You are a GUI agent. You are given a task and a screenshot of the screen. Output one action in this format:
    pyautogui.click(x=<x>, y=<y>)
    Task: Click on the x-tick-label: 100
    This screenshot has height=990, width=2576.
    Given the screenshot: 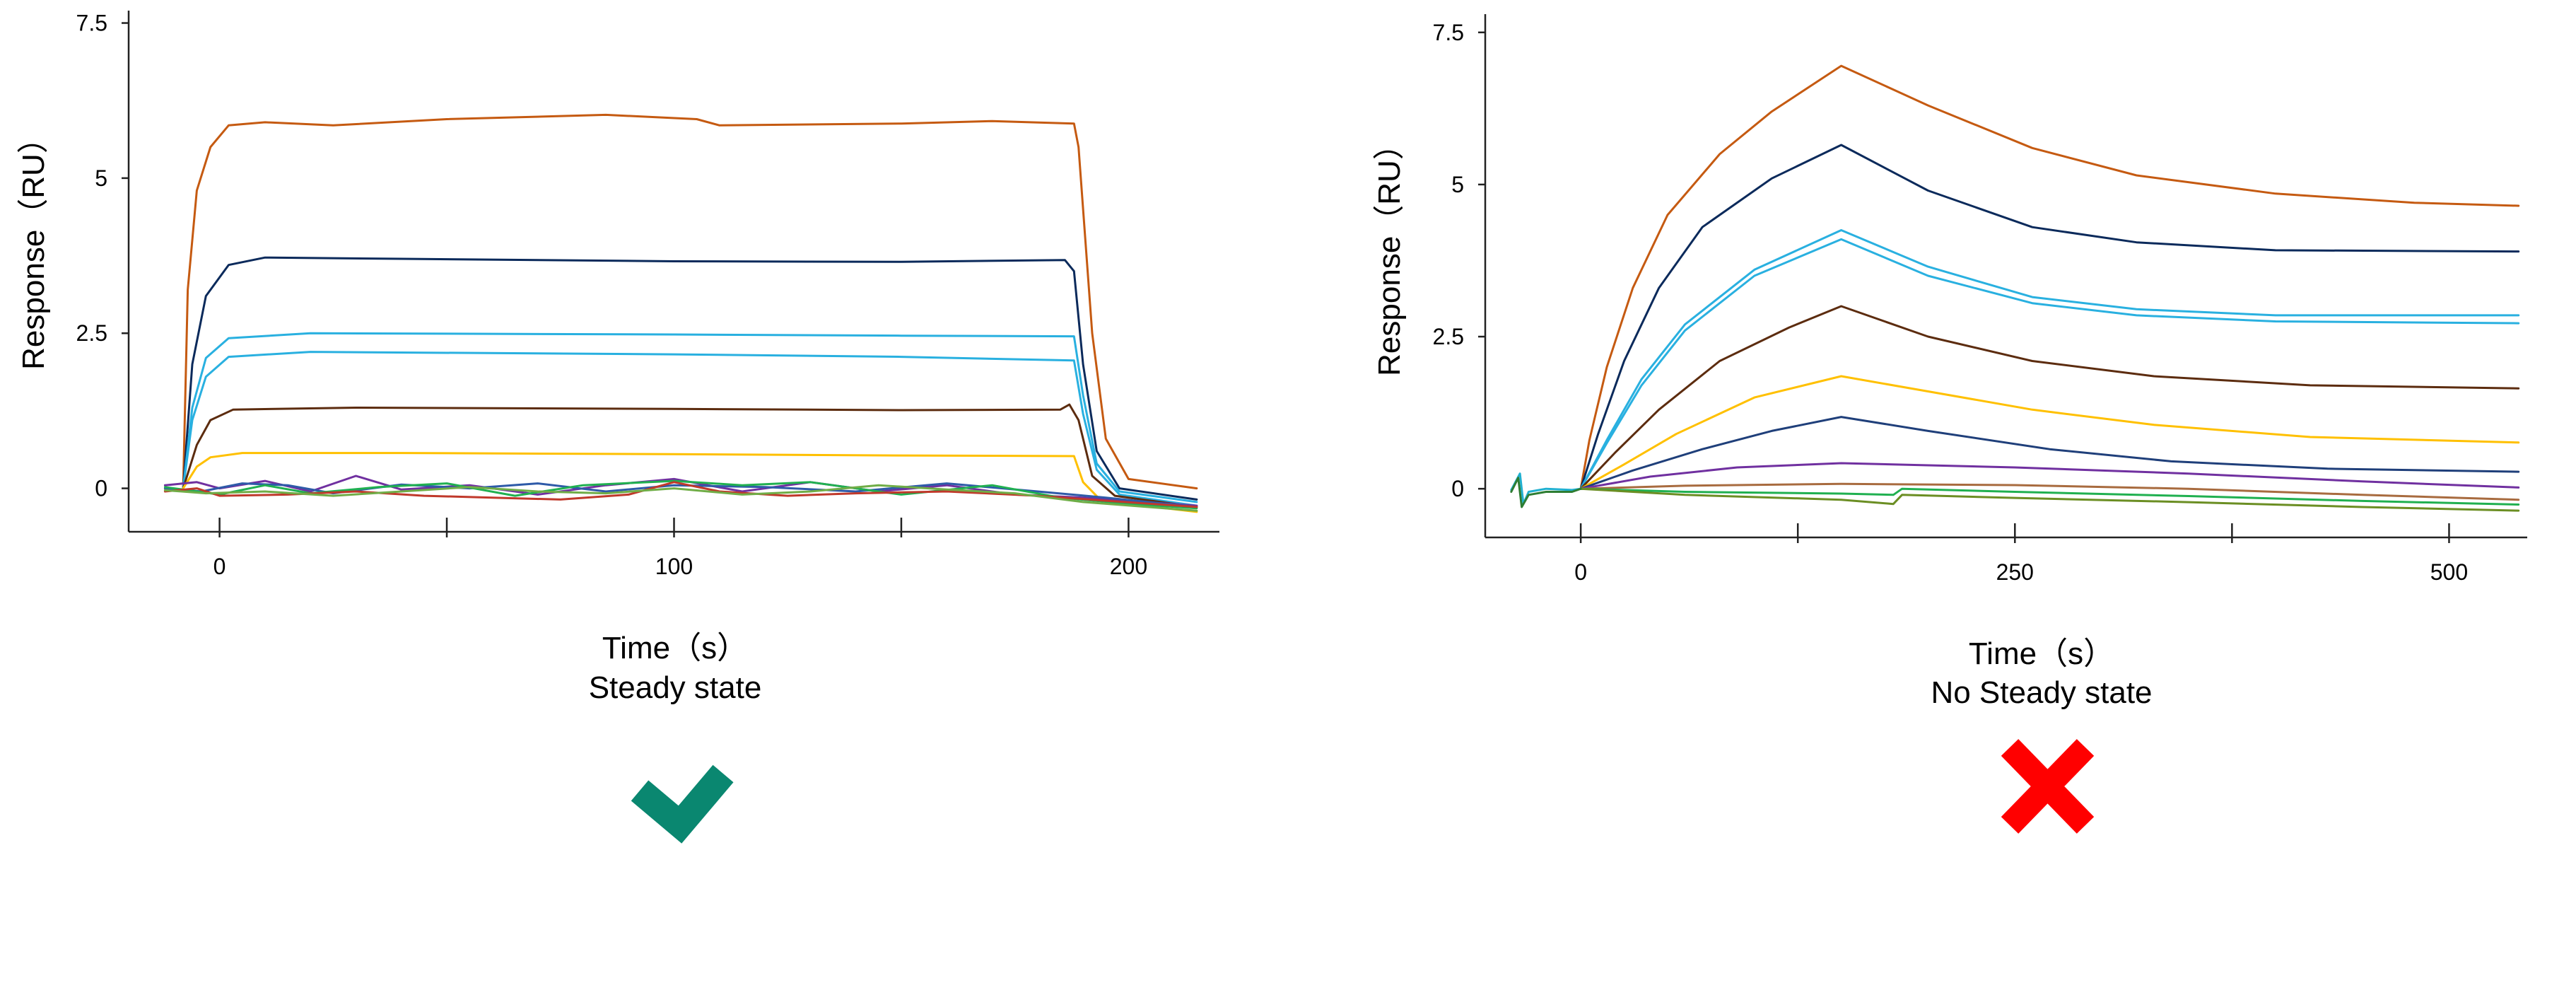 What is the action you would take?
    pyautogui.click(x=674, y=566)
    